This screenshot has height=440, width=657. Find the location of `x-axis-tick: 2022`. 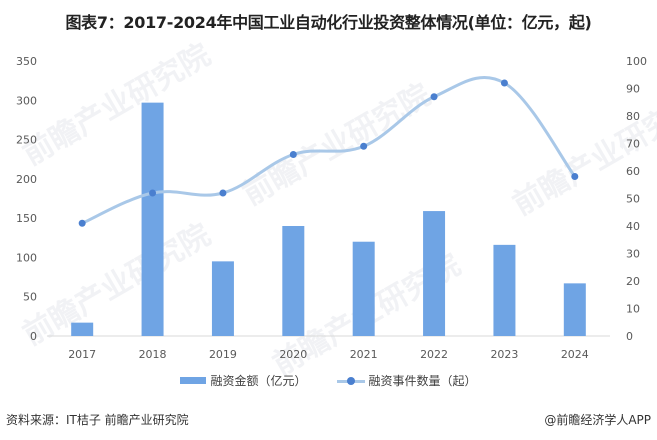

x-axis-tick: 2022 is located at coordinates (434, 354).